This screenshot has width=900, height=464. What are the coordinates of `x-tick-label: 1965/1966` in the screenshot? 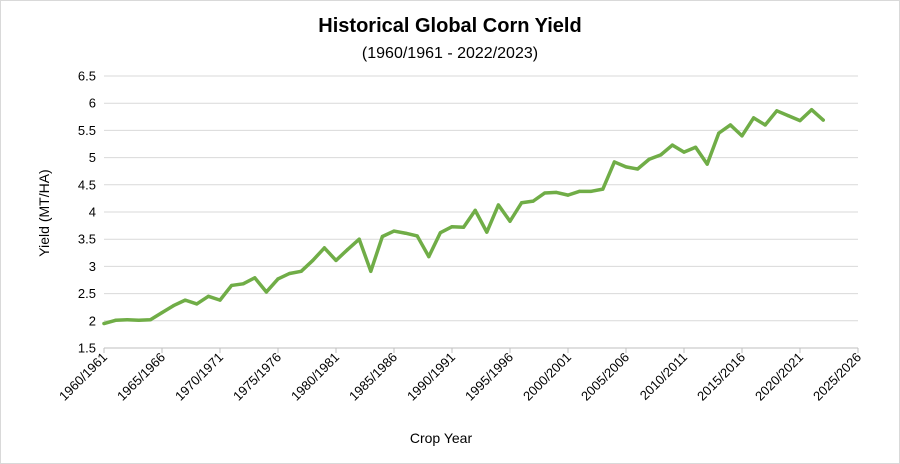 It's located at (141, 377).